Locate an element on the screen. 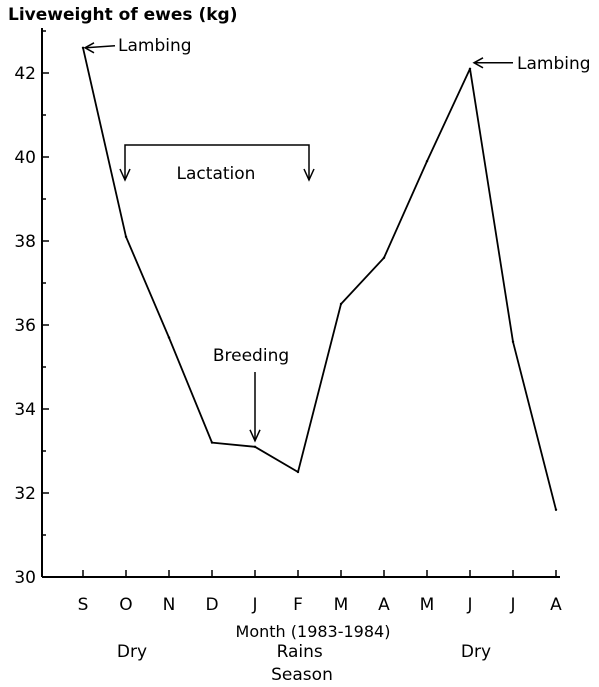 This screenshot has width=599, height=687. breeding-label: Breeding is located at coordinates (251, 356).